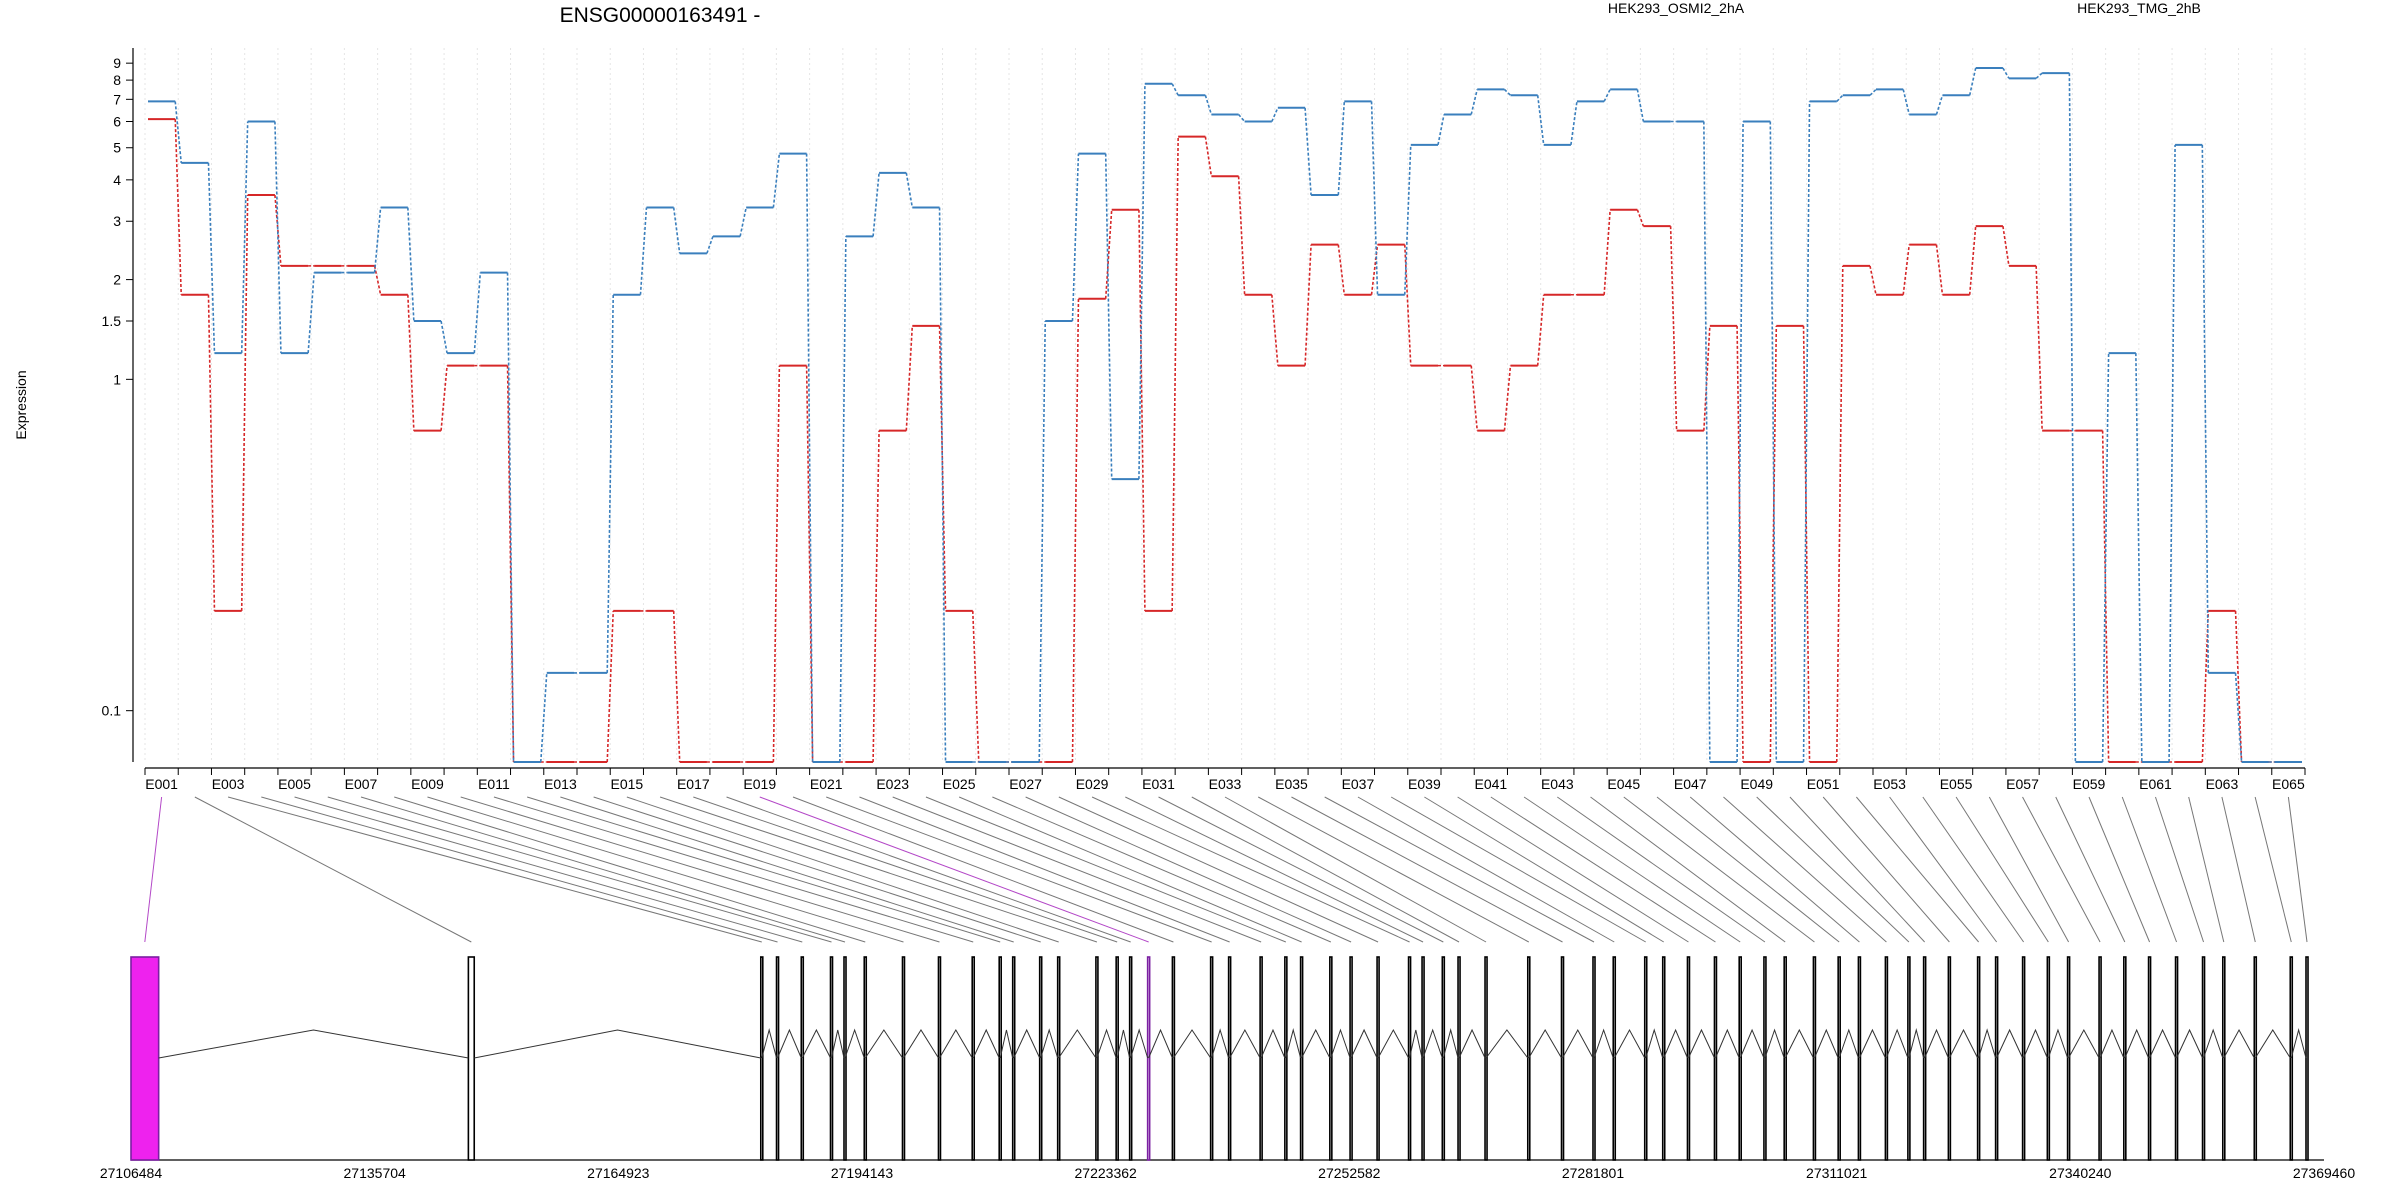 The image size is (2400, 1200). I want to click on x-tick-label: E025, so click(959, 784).